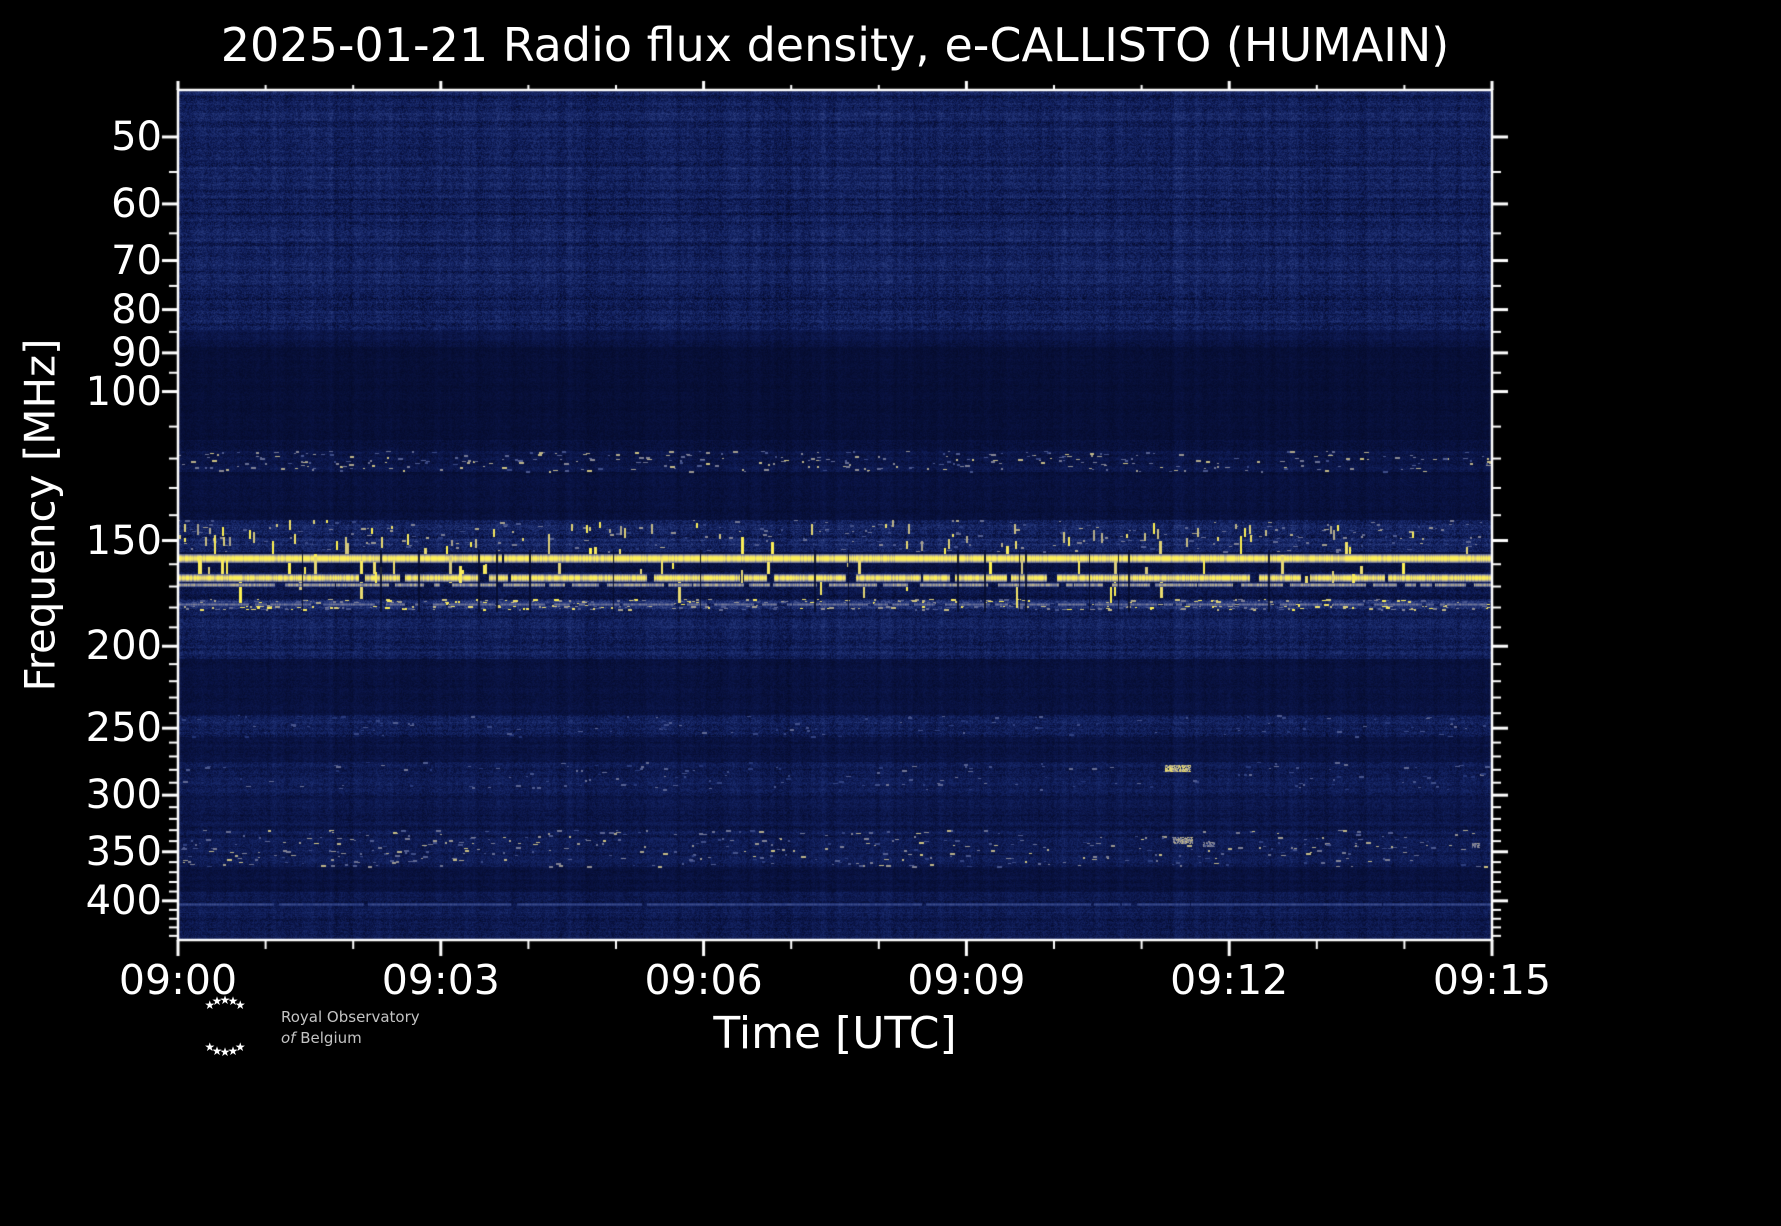  What do you see at coordinates (178, 980) in the screenshot?
I see `x-tick-label: 09:00` at bounding box center [178, 980].